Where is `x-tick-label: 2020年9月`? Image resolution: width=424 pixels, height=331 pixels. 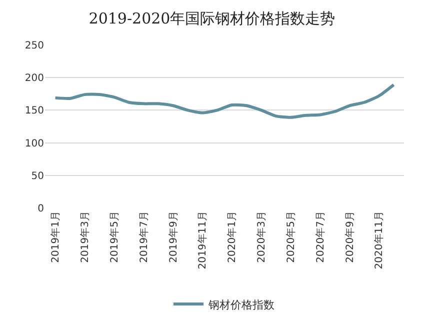 x-tick-label: 2020年9月 is located at coordinates (350, 237).